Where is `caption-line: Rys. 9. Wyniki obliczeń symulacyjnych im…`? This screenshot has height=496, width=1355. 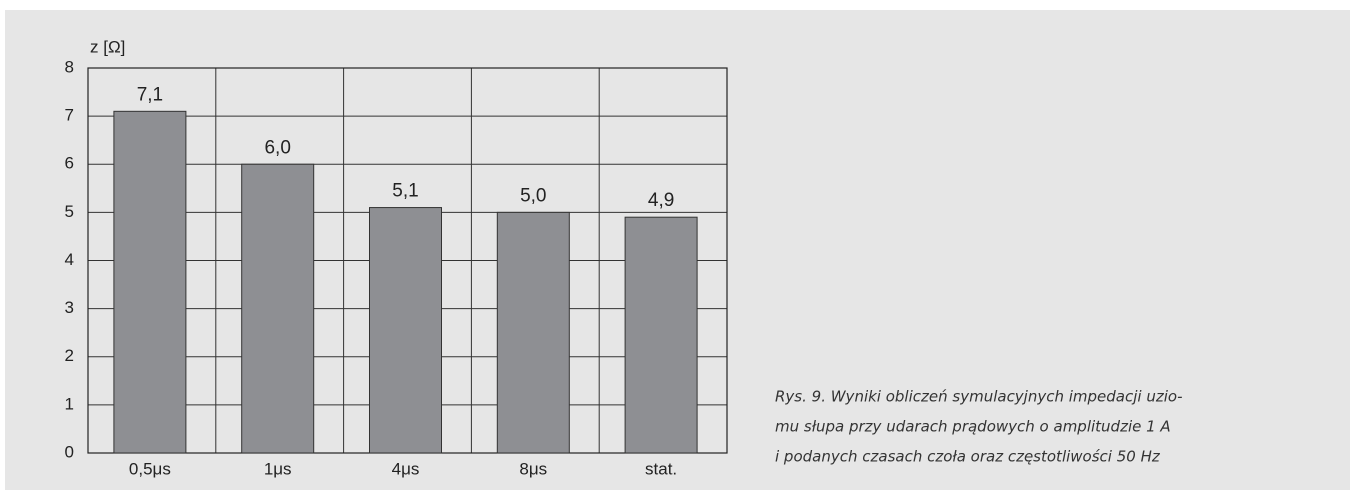
caption-line: Rys. 9. Wyniki obliczeń symulacyjnych im… is located at coordinates (979, 397).